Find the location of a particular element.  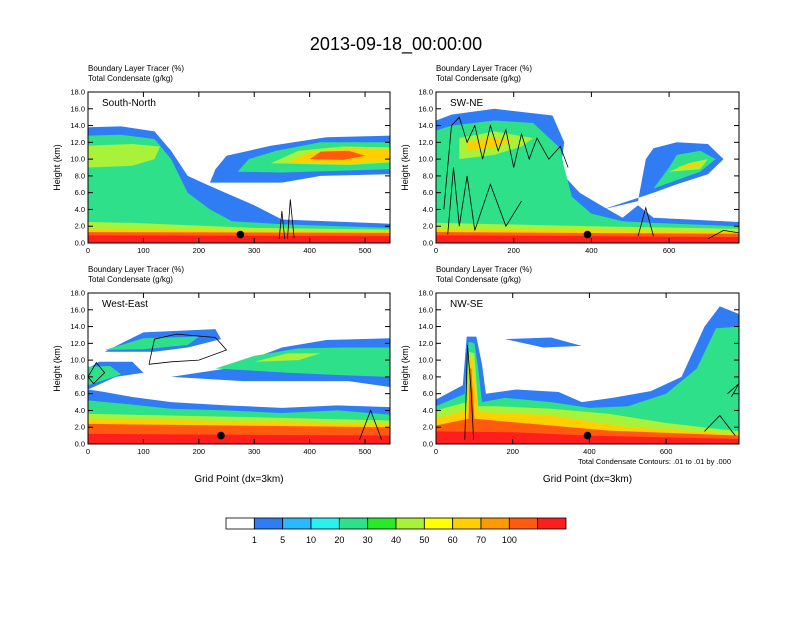

colorbar: 1 5 10 20 30 40 50 60 70 100 is located at coordinates (396, 531).